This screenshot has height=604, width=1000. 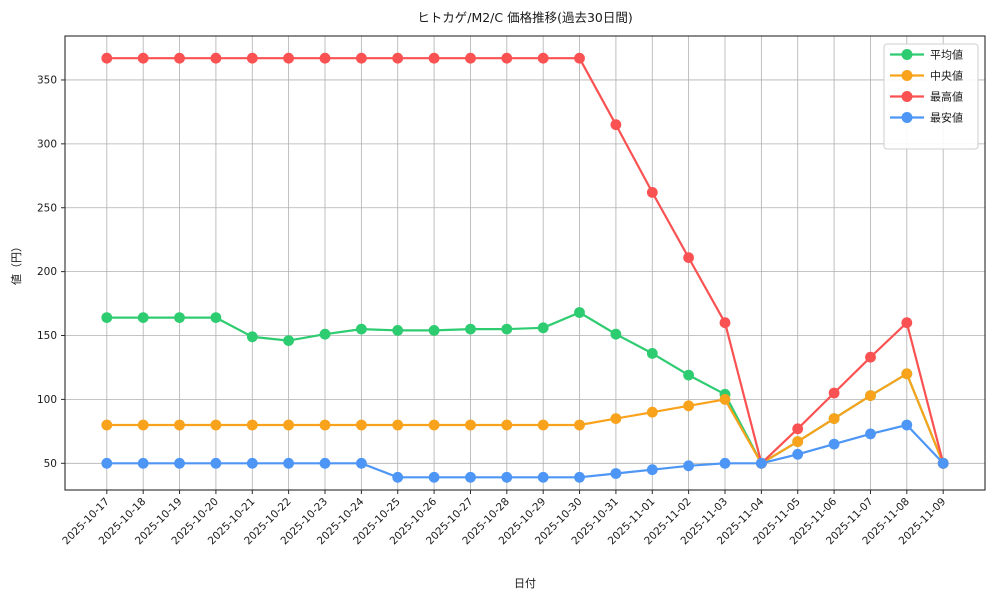 I want to click on legend-label-median: 中央値, so click(x=946, y=75).